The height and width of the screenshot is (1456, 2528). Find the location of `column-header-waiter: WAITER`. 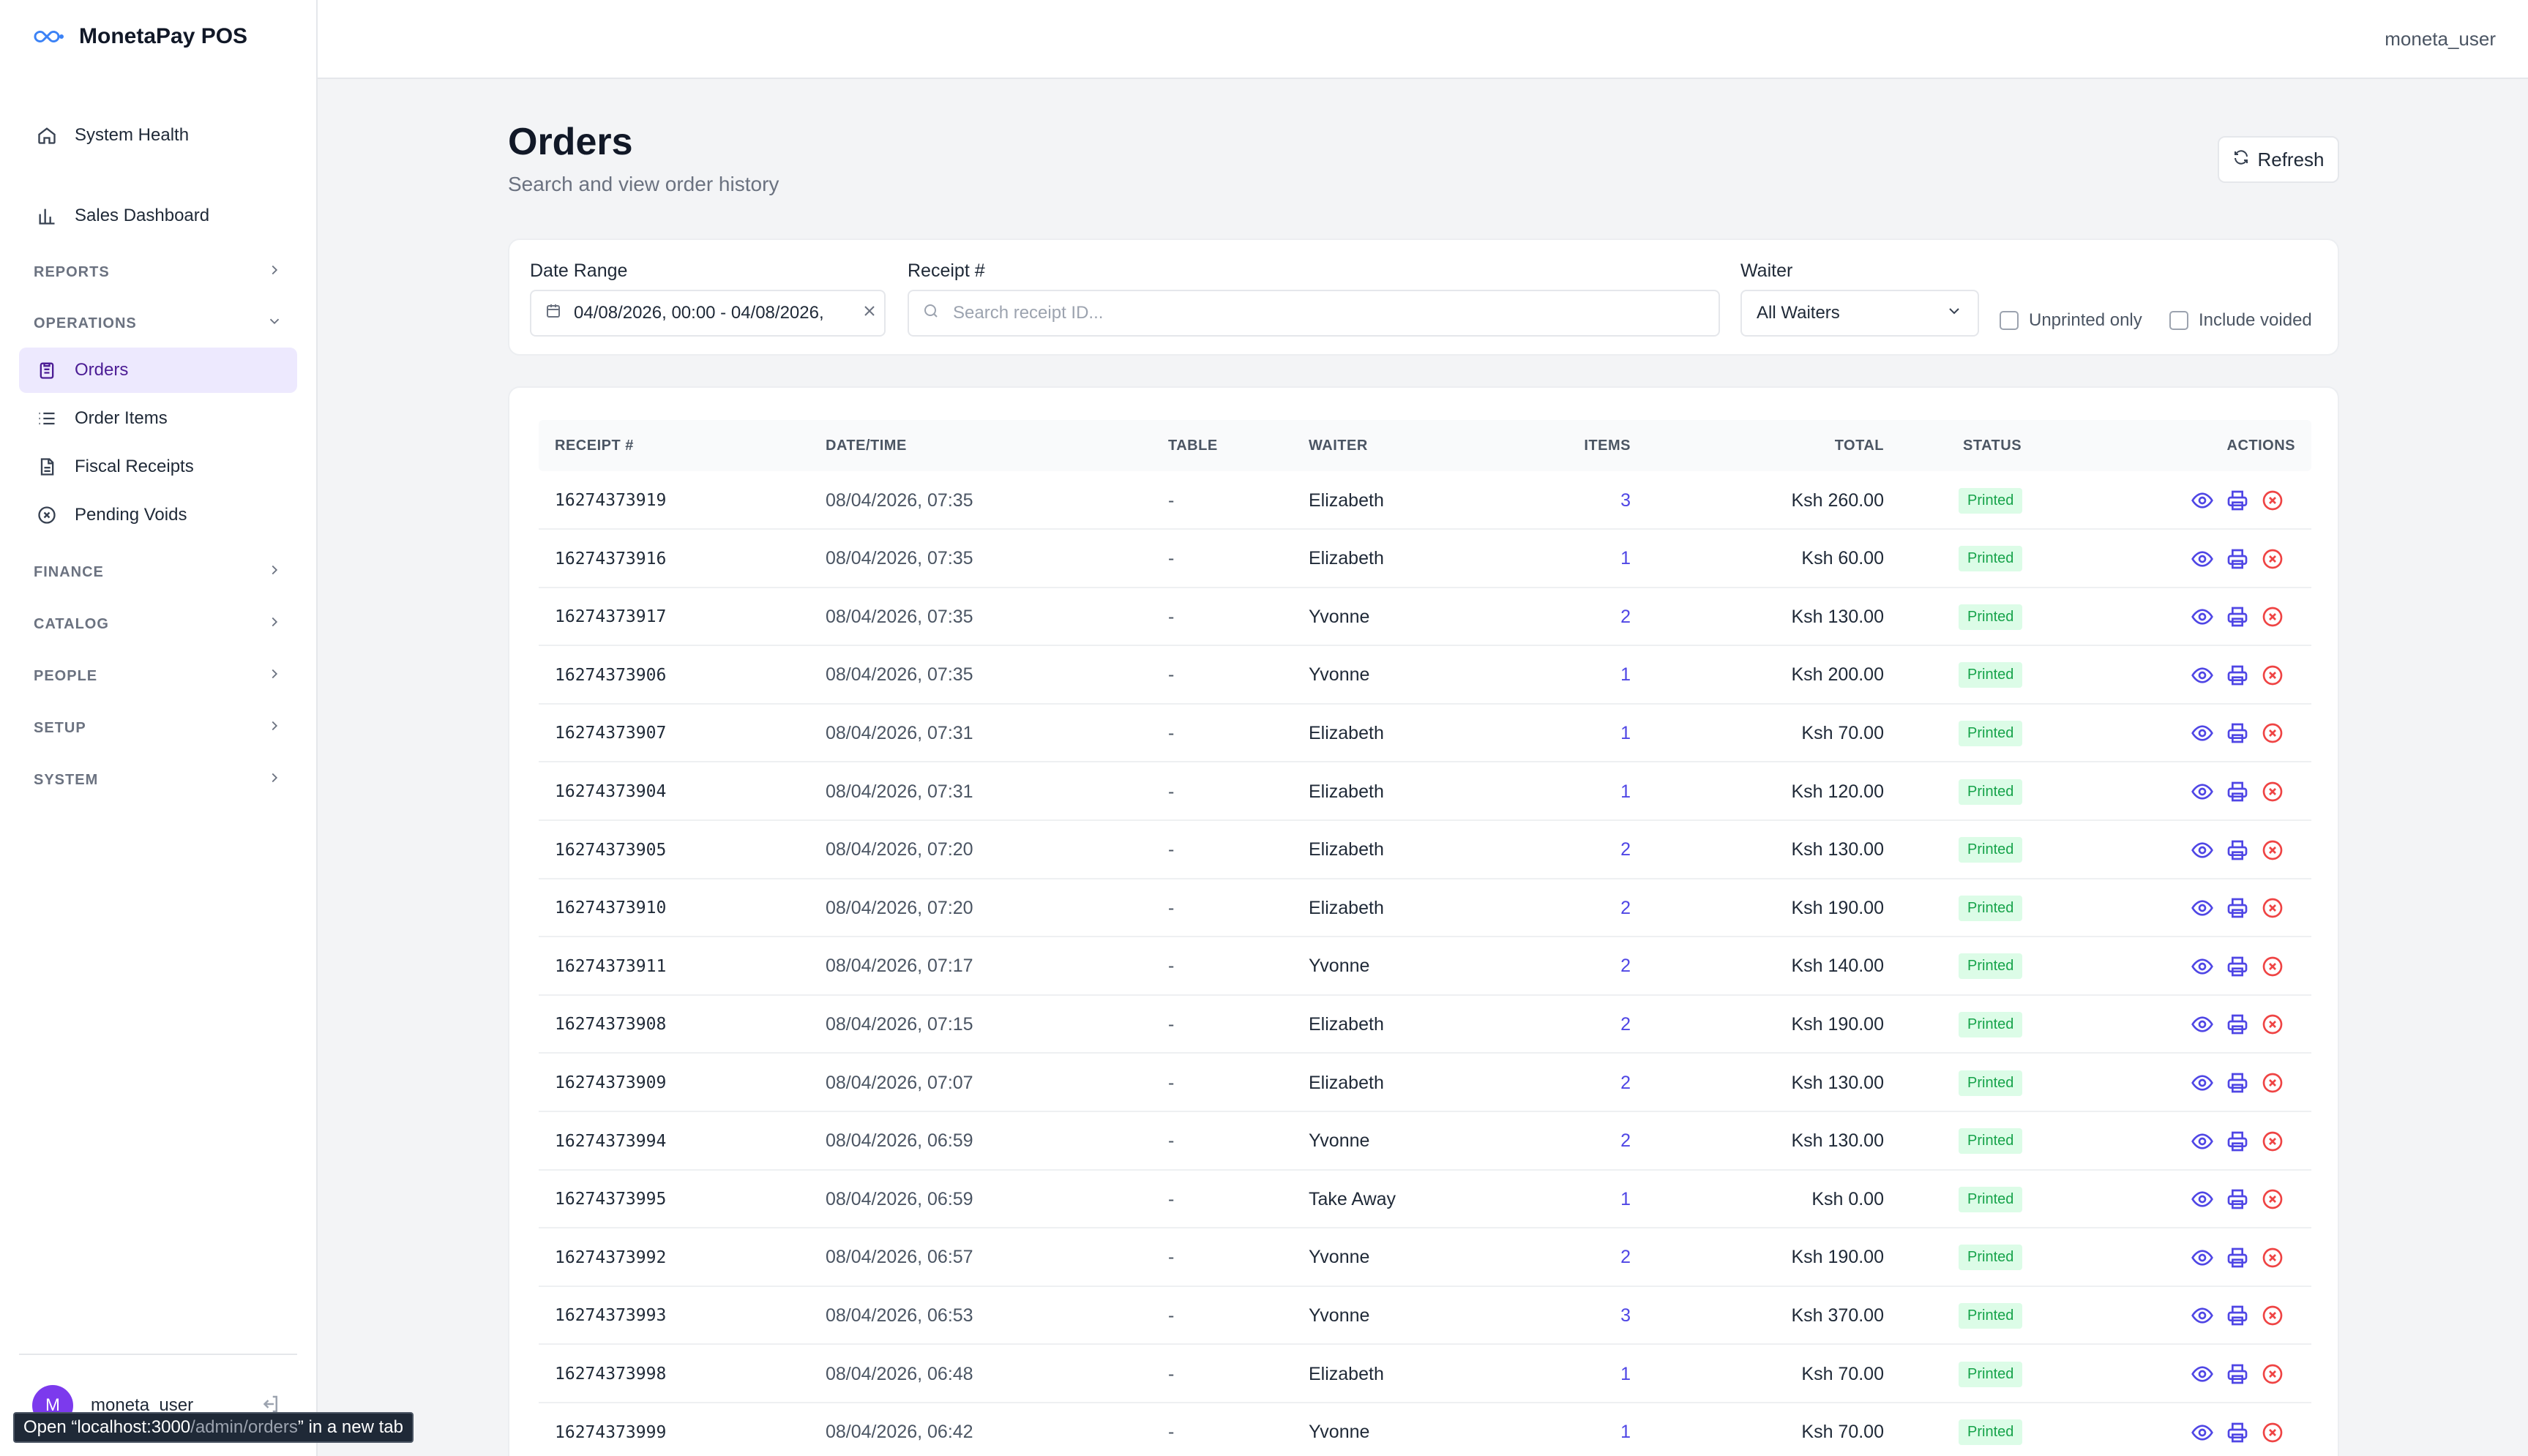

column-header-waiter: WAITER is located at coordinates (1338, 445).